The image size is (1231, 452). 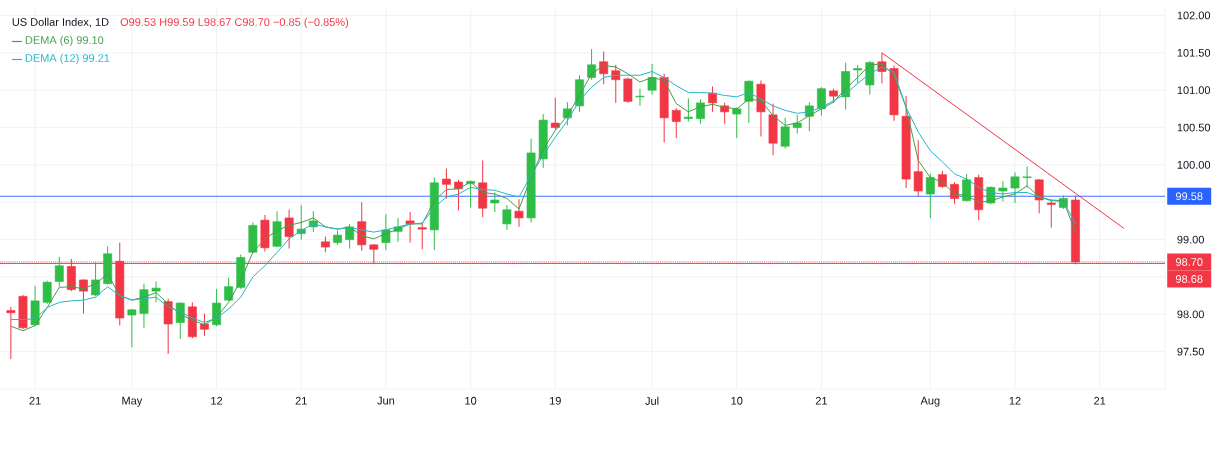 I want to click on y-tick-label: 101.00, so click(x=1194, y=90).